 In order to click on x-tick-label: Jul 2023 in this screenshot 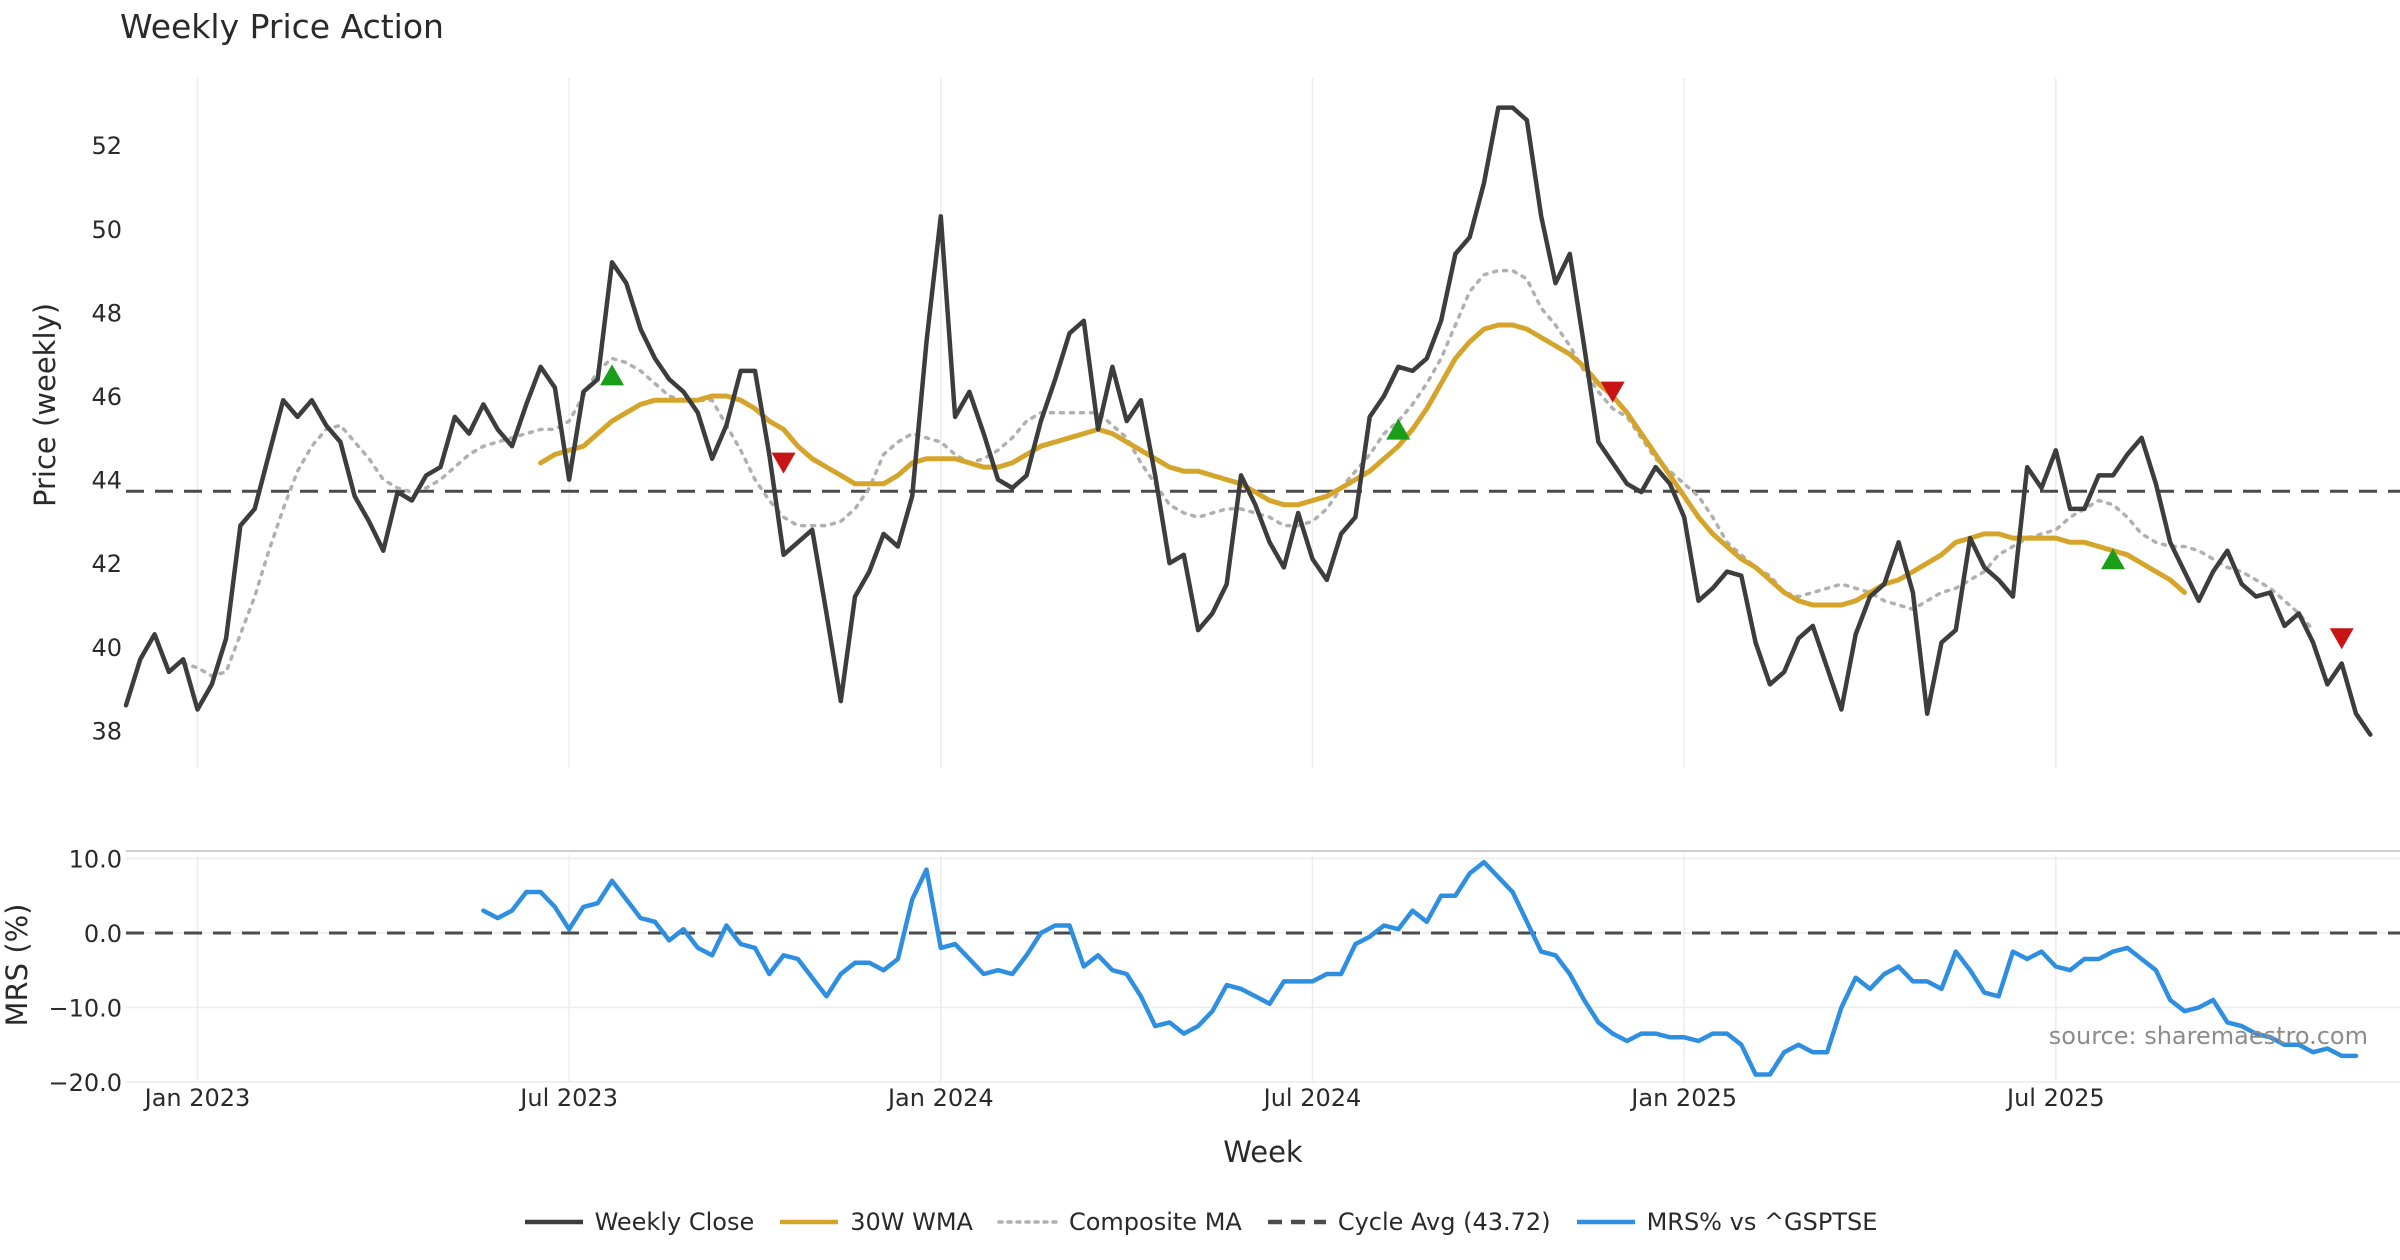, I will do `click(568, 1098)`.